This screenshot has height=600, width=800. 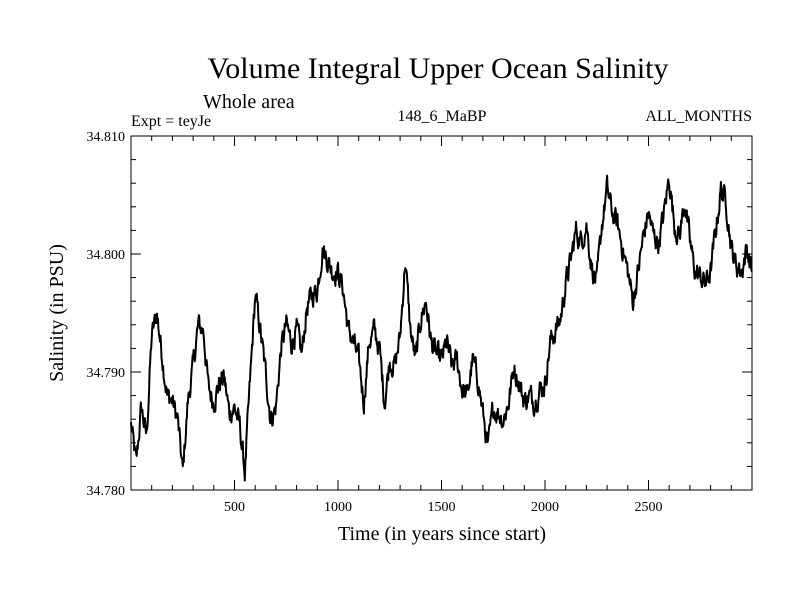 What do you see at coordinates (171, 121) in the screenshot?
I see `experiment-label: Expt = teyJe` at bounding box center [171, 121].